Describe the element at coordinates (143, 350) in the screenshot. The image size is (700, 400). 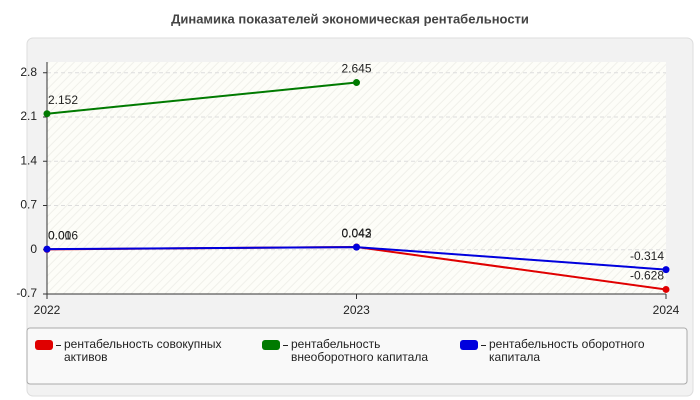
I see `legend-label: рентабельность совокупных активов` at that location.